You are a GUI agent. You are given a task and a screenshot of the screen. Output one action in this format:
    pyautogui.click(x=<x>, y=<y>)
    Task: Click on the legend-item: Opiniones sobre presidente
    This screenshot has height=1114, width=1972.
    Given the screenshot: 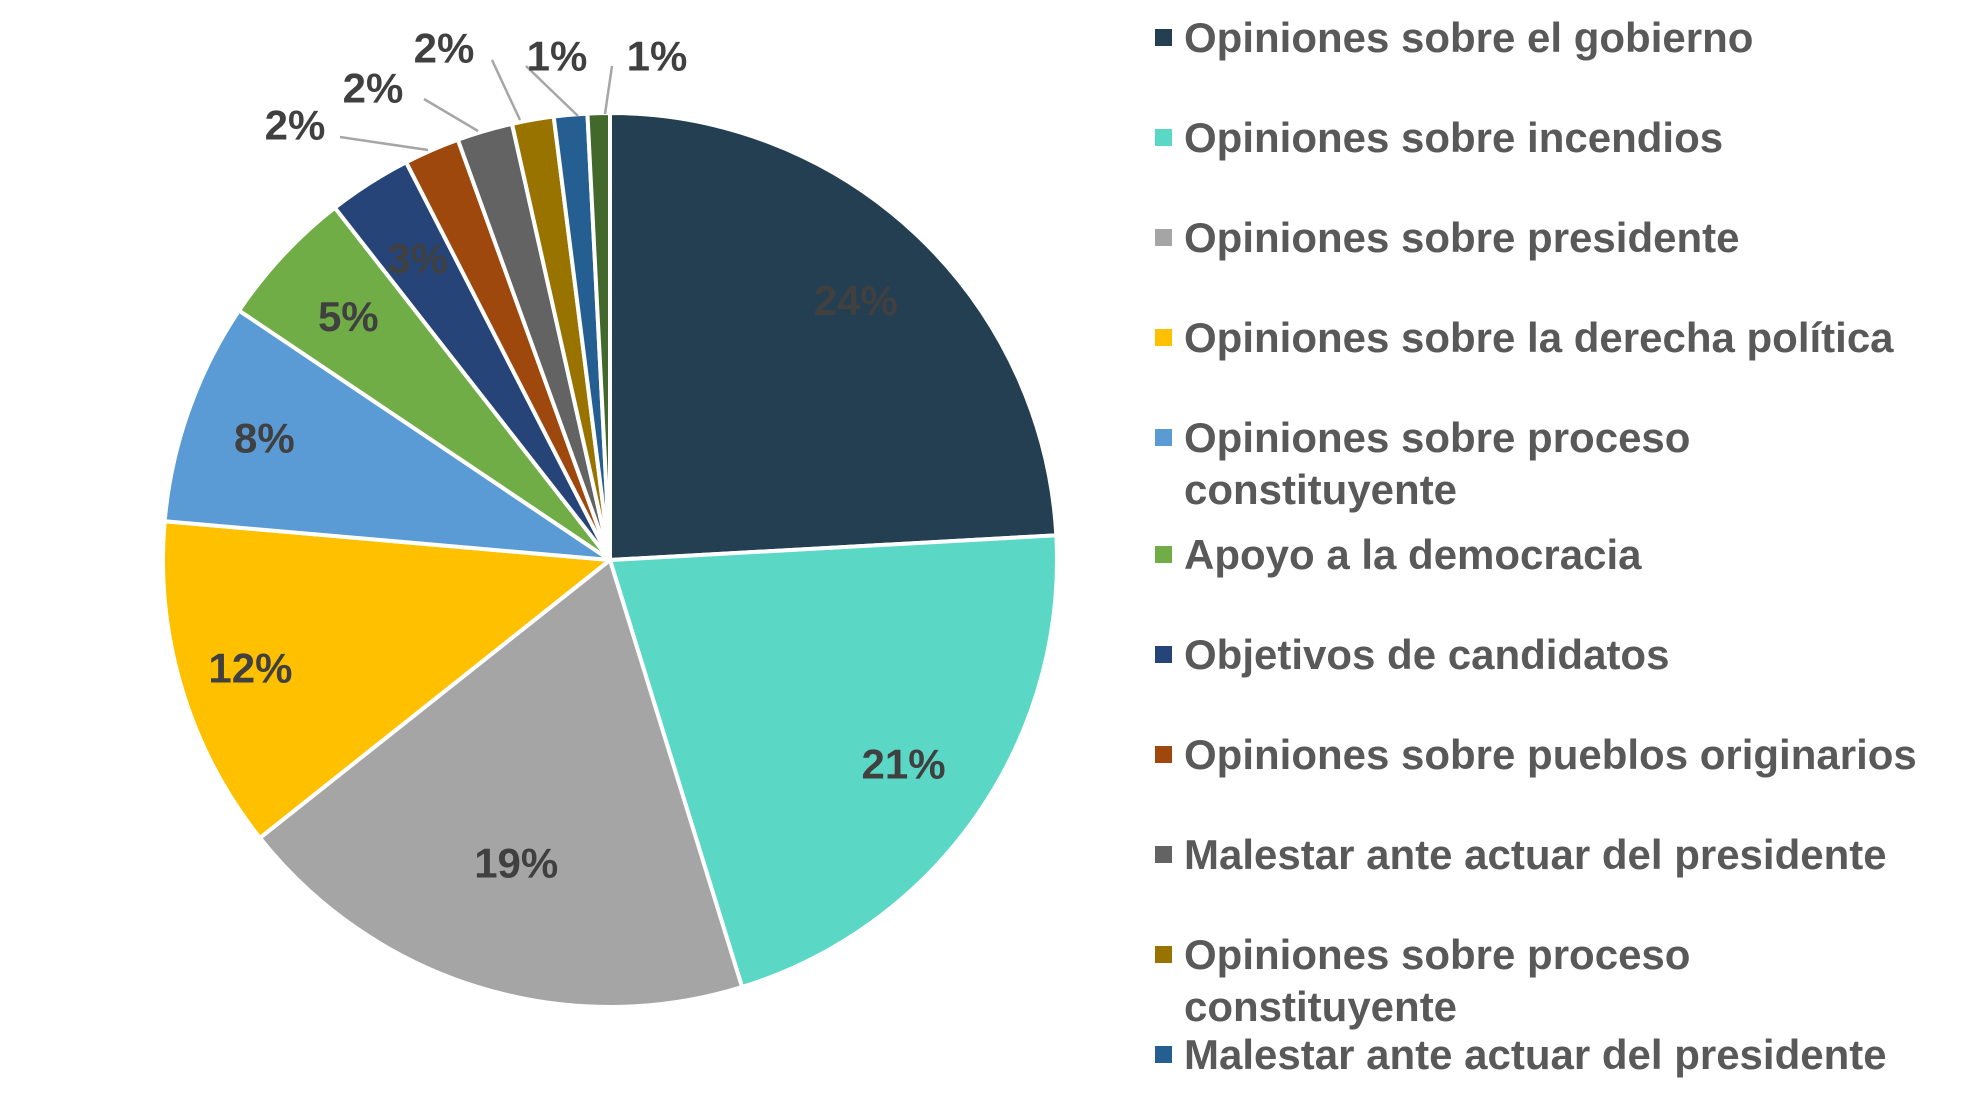 What is the action you would take?
    pyautogui.click(x=1560, y=238)
    